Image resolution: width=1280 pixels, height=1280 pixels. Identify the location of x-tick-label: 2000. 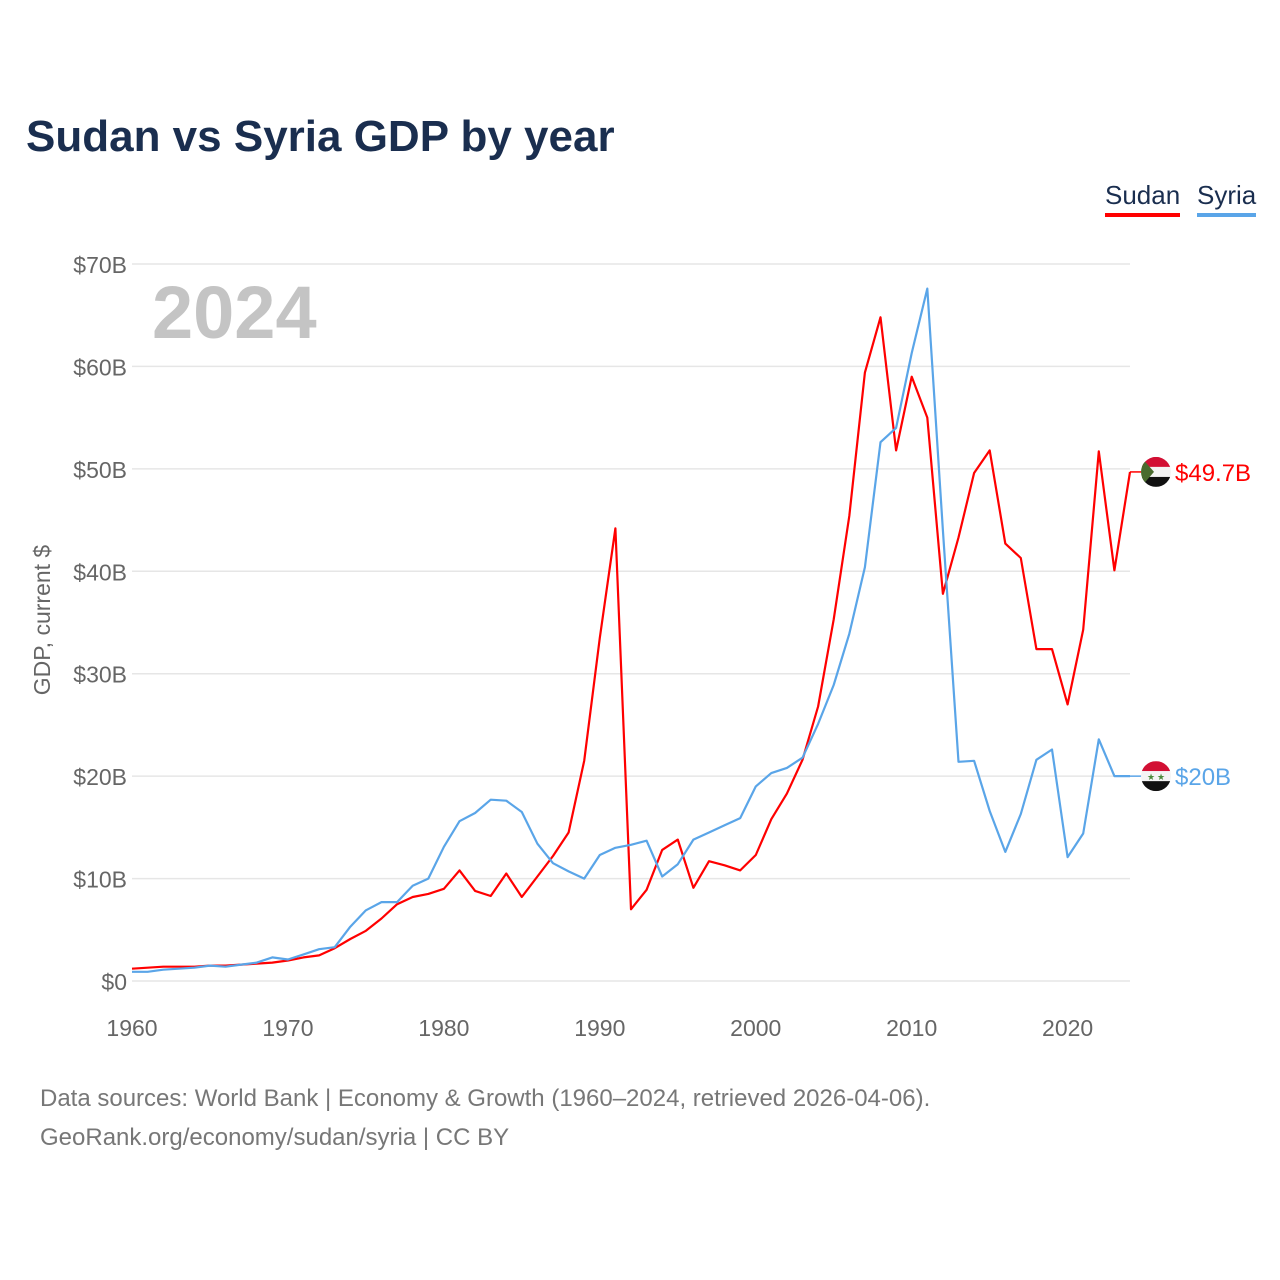
(755, 1028).